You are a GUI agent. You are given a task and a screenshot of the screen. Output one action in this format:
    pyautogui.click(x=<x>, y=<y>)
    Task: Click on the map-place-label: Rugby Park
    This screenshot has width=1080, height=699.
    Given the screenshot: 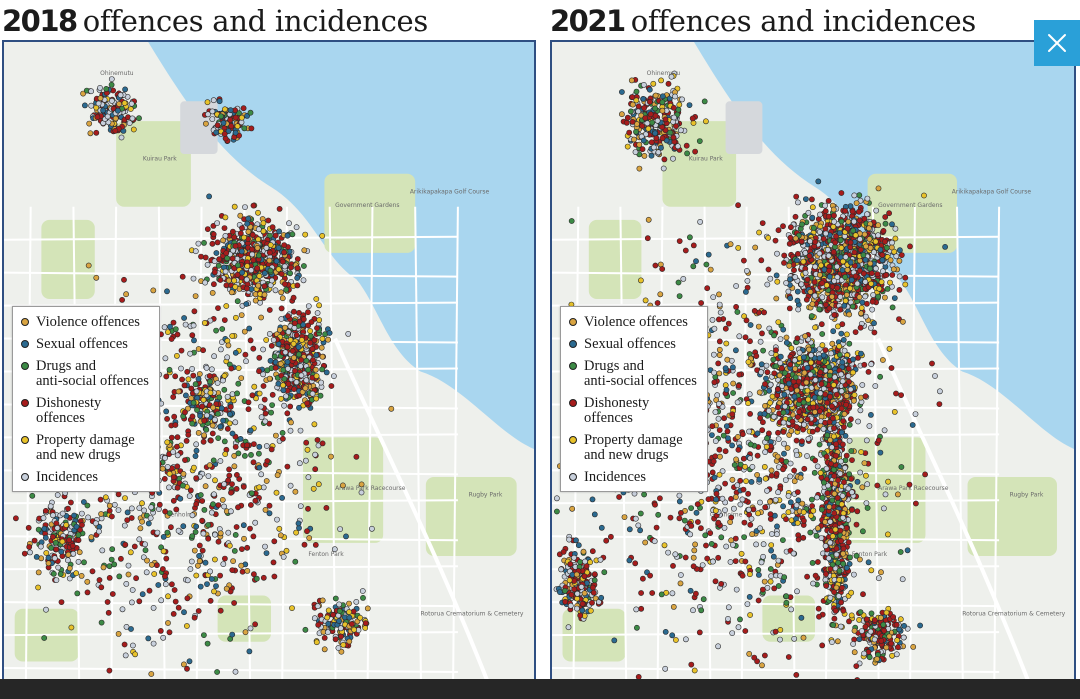 What is the action you would take?
    pyautogui.click(x=1027, y=495)
    